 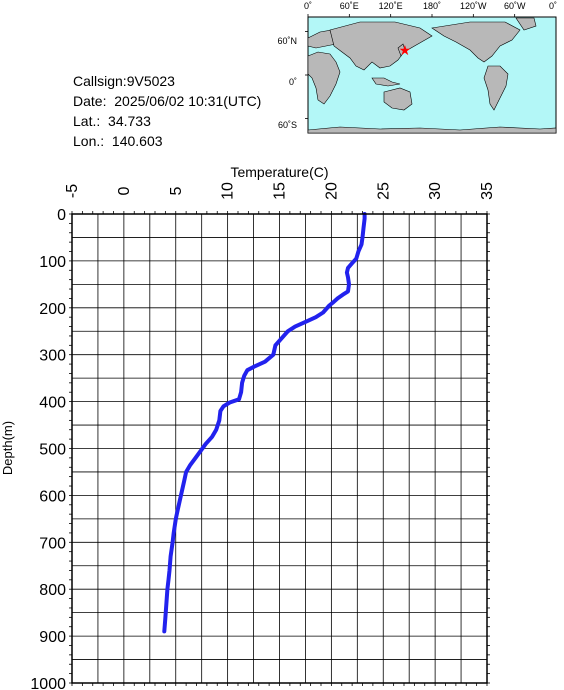 I want to click on lat-label: Lat.:, so click(x=87, y=121).